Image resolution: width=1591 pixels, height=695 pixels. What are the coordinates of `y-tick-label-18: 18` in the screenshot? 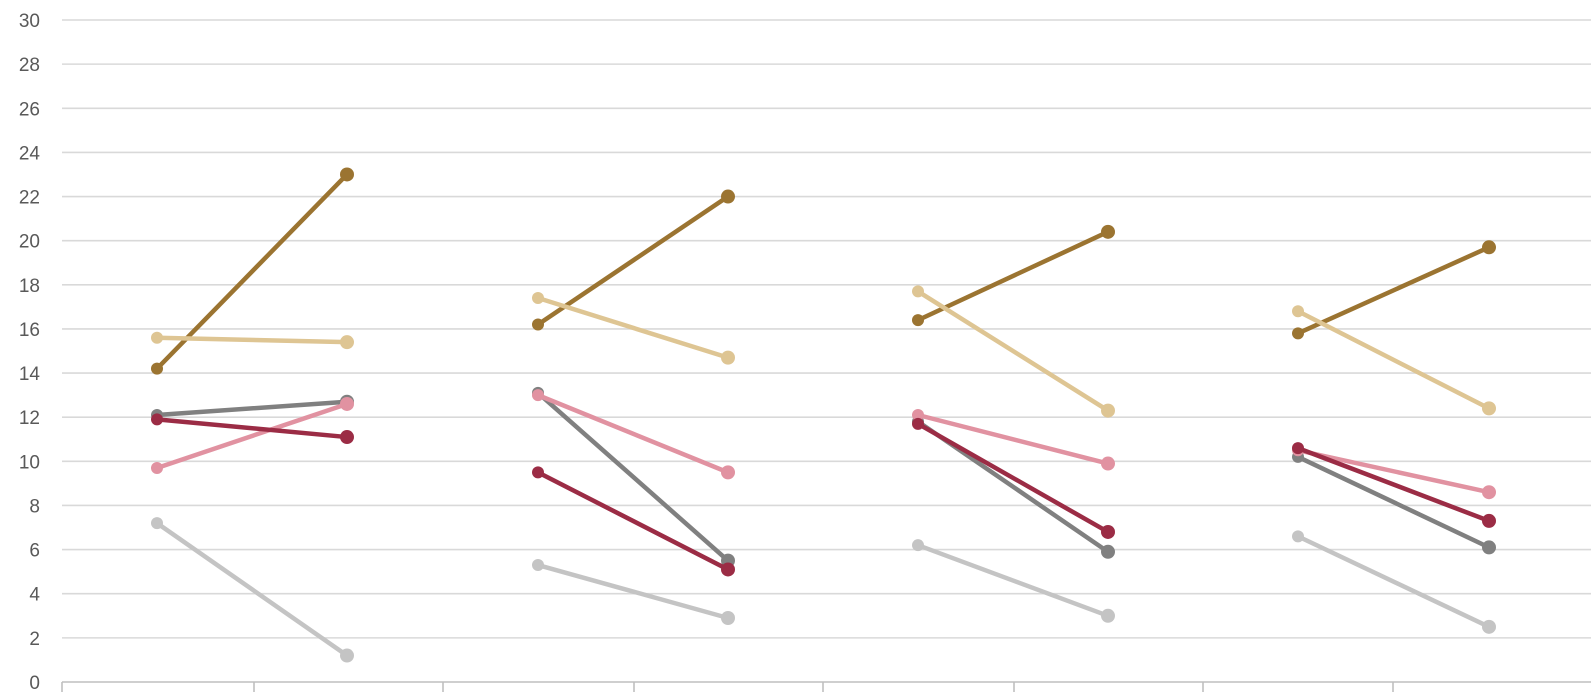 It's located at (29, 286).